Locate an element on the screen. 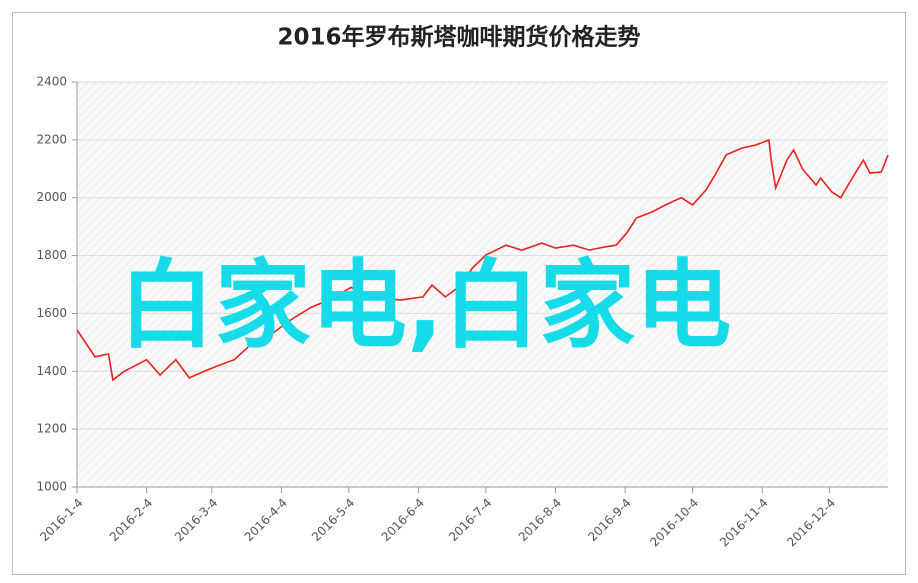 This screenshot has width=918, height=583. chart-title: 2016年罗布斯塔咖啡期货价格走势 is located at coordinates (458, 37).